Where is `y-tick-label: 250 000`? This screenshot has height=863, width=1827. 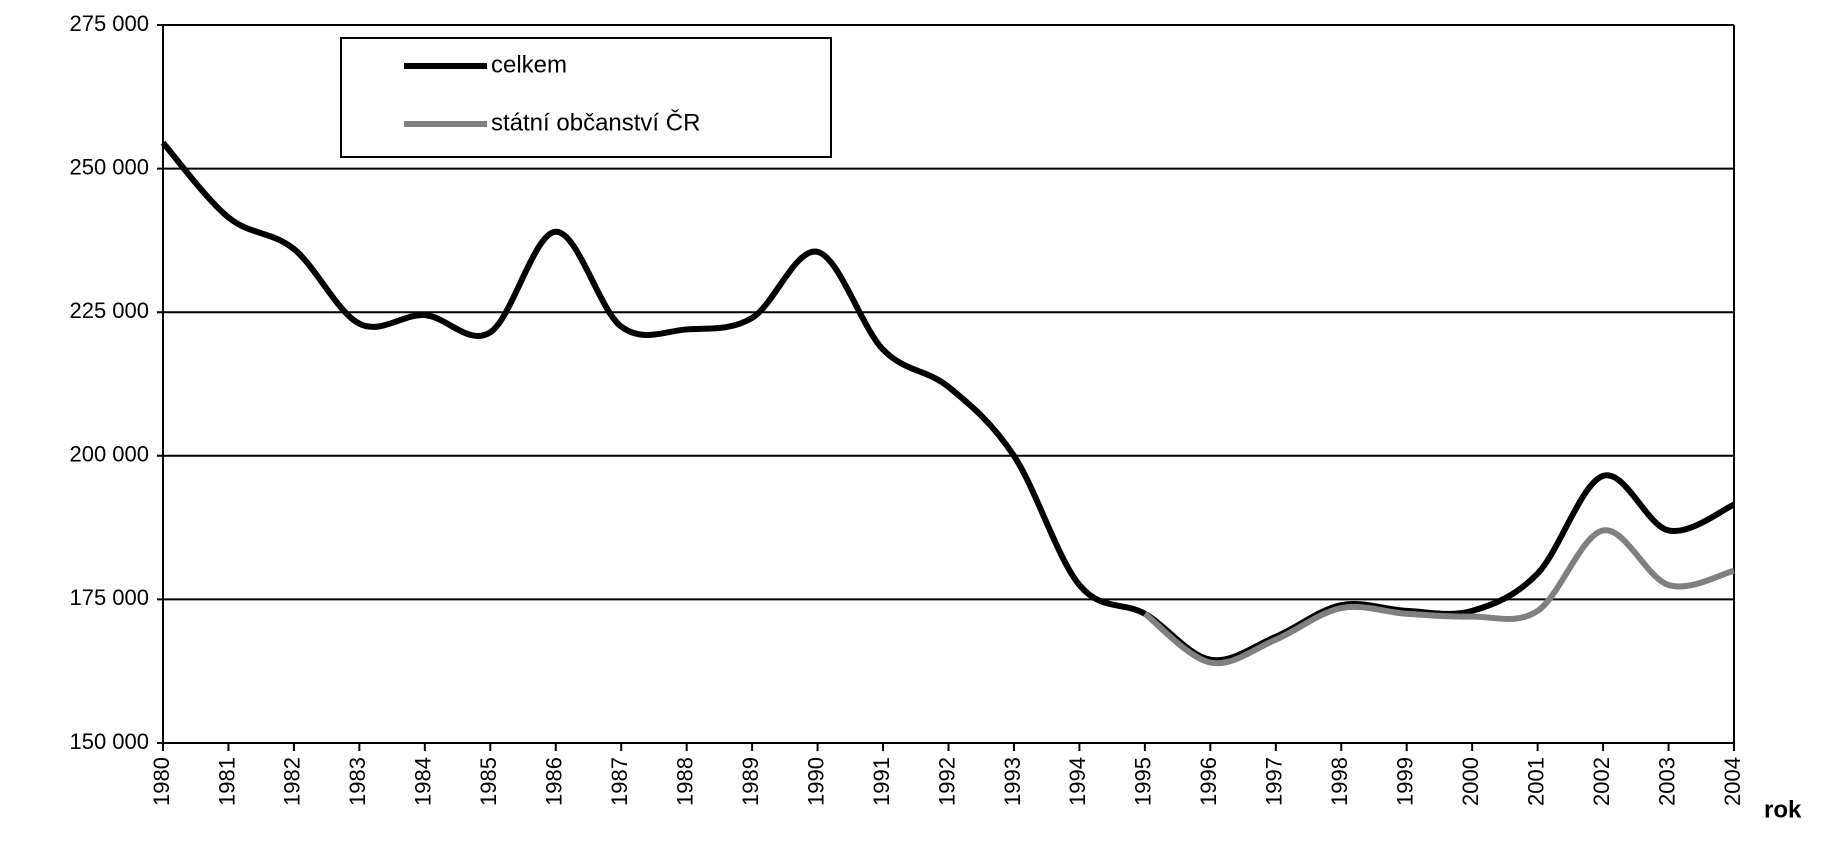 y-tick-label: 250 000 is located at coordinates (109, 166).